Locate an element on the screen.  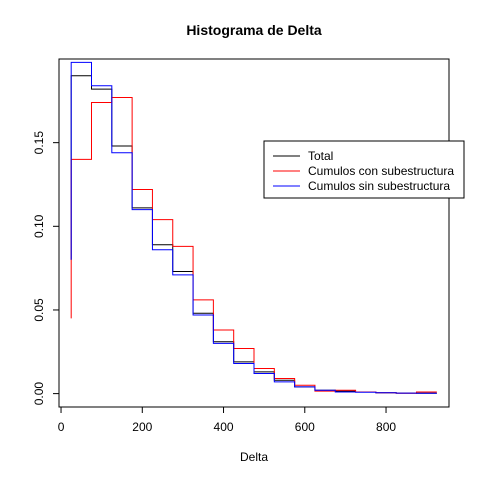
legend-label: Cumulos con subestructura is located at coordinates (381, 171).